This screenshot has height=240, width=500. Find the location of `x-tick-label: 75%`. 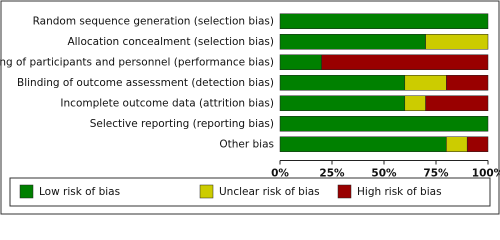

x-tick-label: 75% is located at coordinates (436, 174).